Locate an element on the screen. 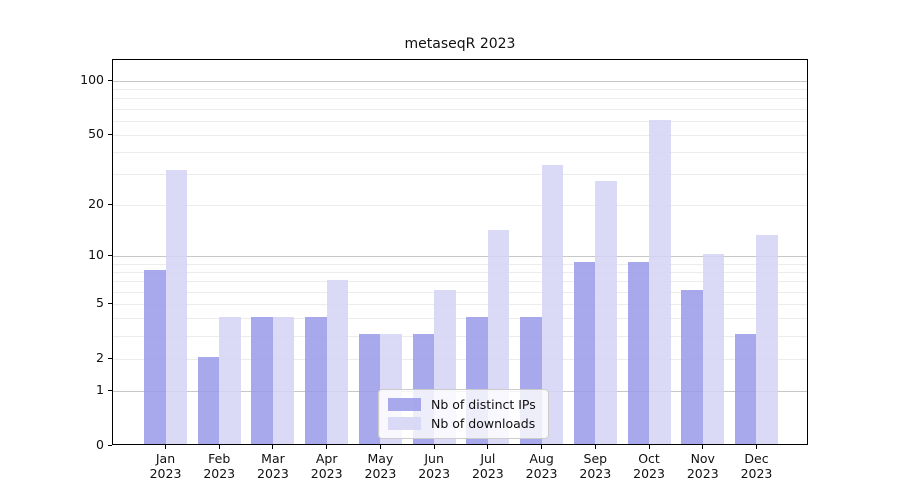  x-tick-label: Aug 2023 is located at coordinates (541, 466).